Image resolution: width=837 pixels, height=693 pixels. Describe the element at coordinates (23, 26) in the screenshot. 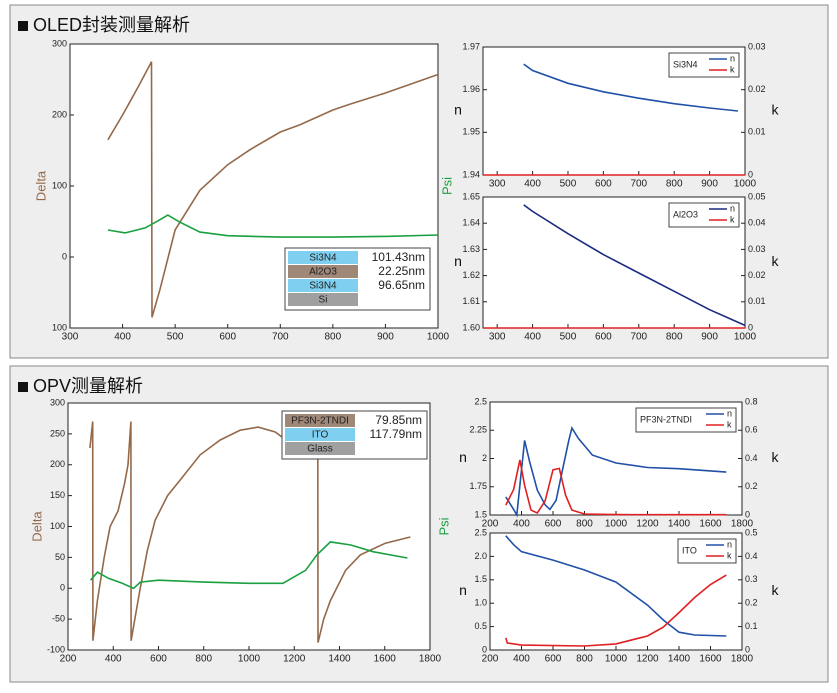

I see `bullet` at that location.